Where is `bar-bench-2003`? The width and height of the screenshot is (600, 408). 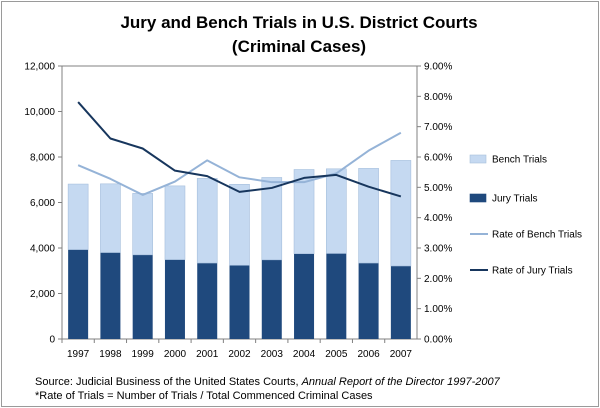
bar-bench-2003 is located at coordinates (272, 219).